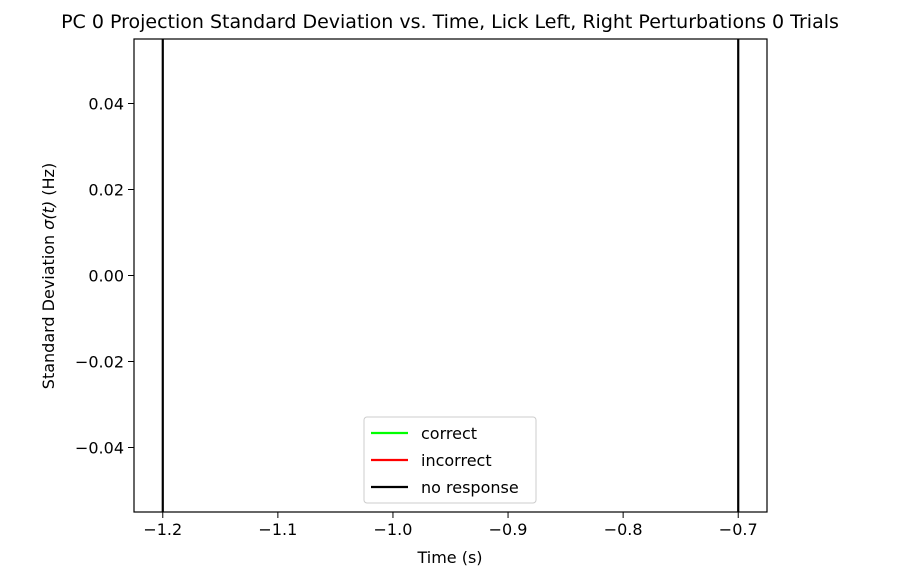  What do you see at coordinates (162, 529) in the screenshot?
I see `x-tick-label: −1.2` at bounding box center [162, 529].